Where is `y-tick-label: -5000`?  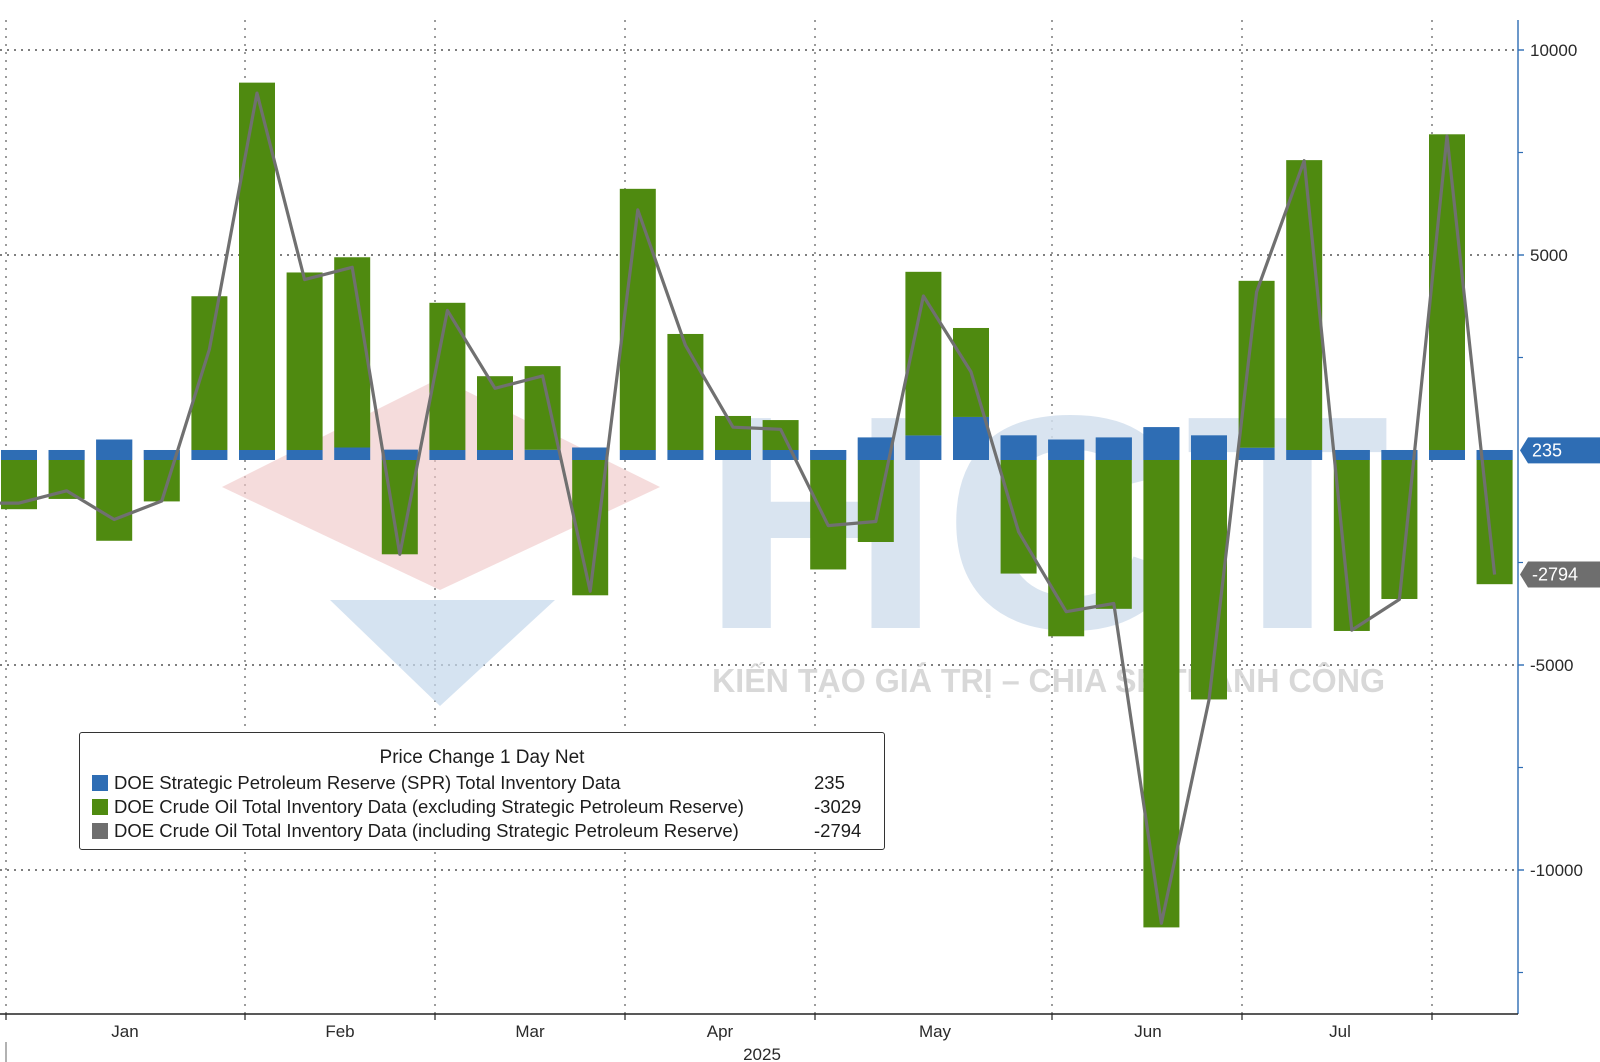
y-tick-label: -5000 is located at coordinates (1551, 665).